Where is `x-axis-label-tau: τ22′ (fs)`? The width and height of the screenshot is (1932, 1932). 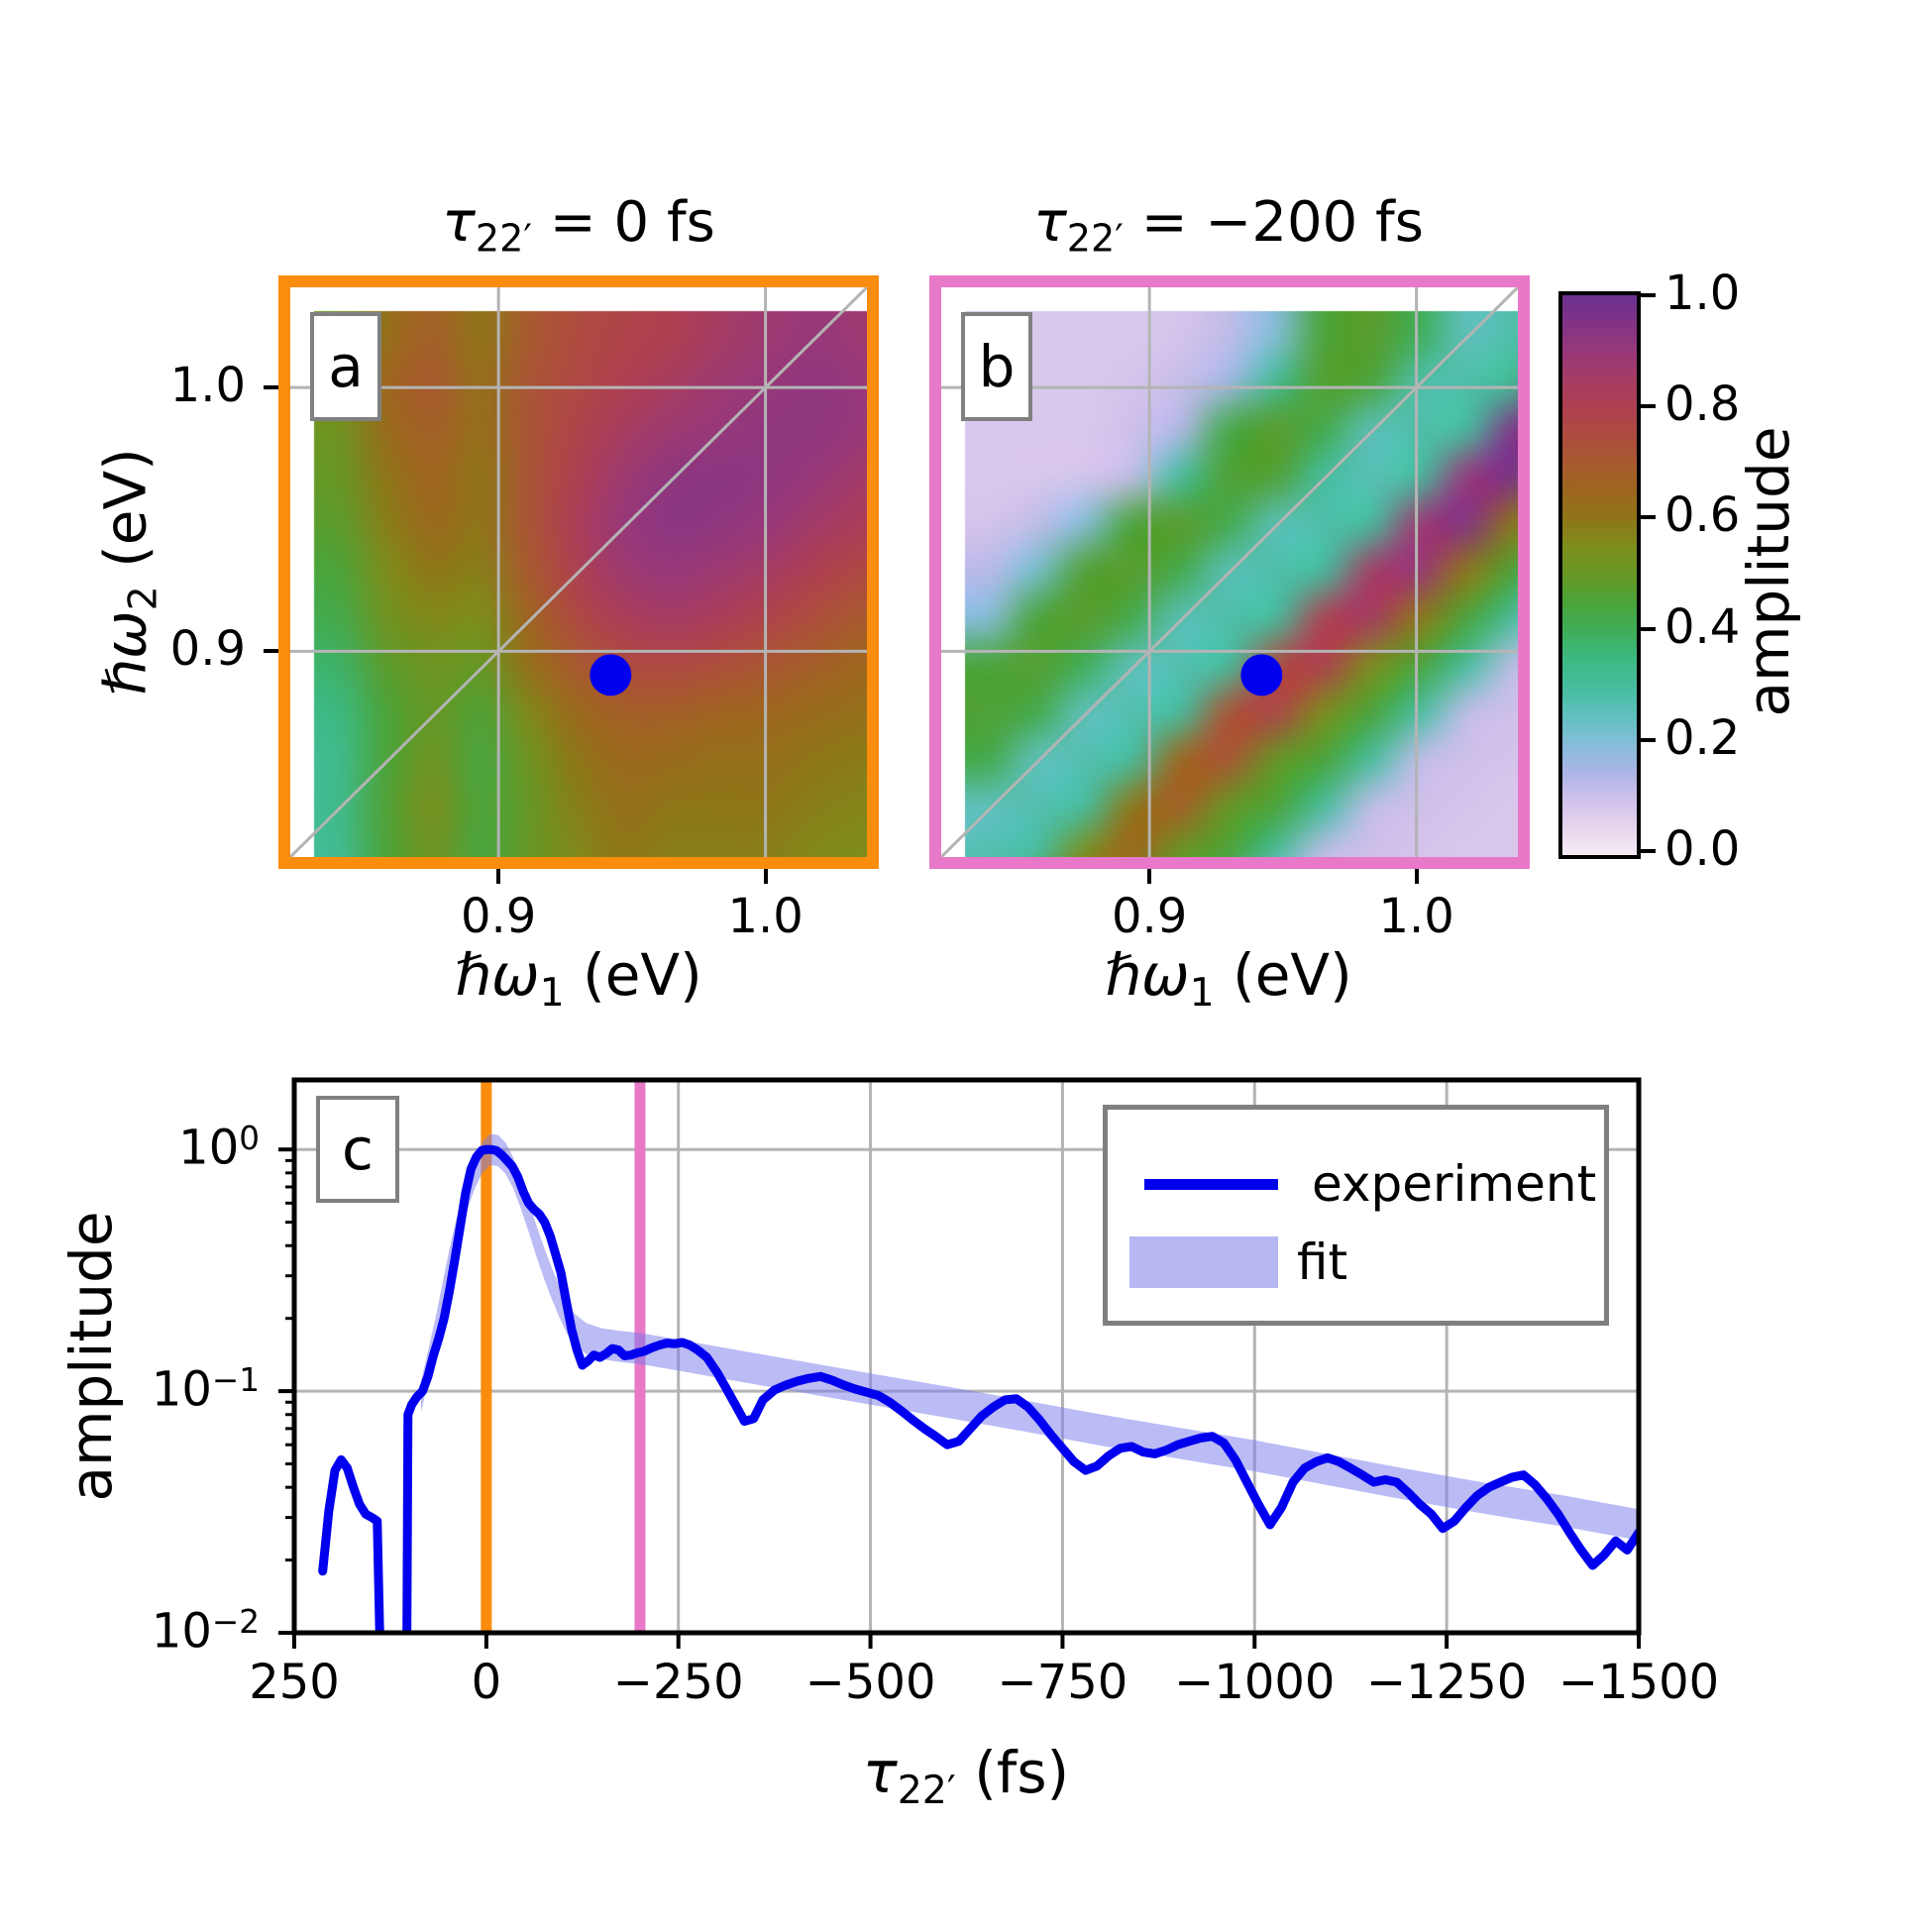 x-axis-label-tau: τ22′ (fs) is located at coordinates (966, 1776).